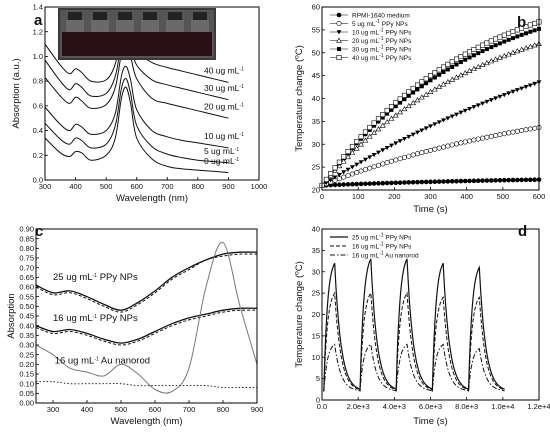  I want to click on y-tick-label: 0.75, so click(26, 258).